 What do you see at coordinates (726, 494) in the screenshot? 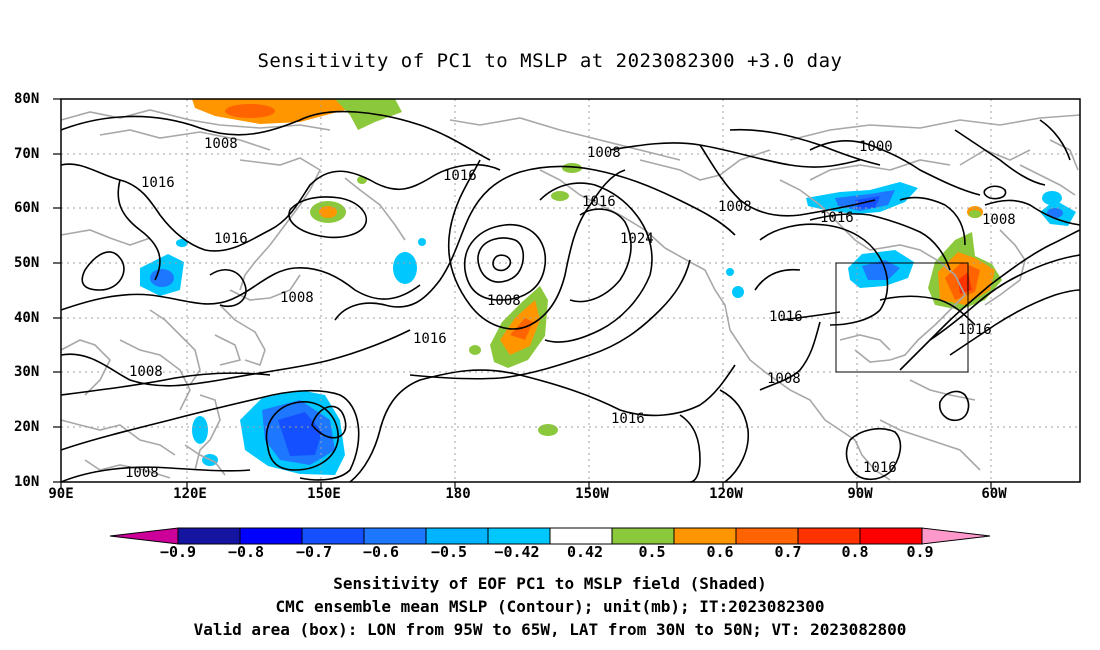
I see `lon-label: 120W` at bounding box center [726, 494].